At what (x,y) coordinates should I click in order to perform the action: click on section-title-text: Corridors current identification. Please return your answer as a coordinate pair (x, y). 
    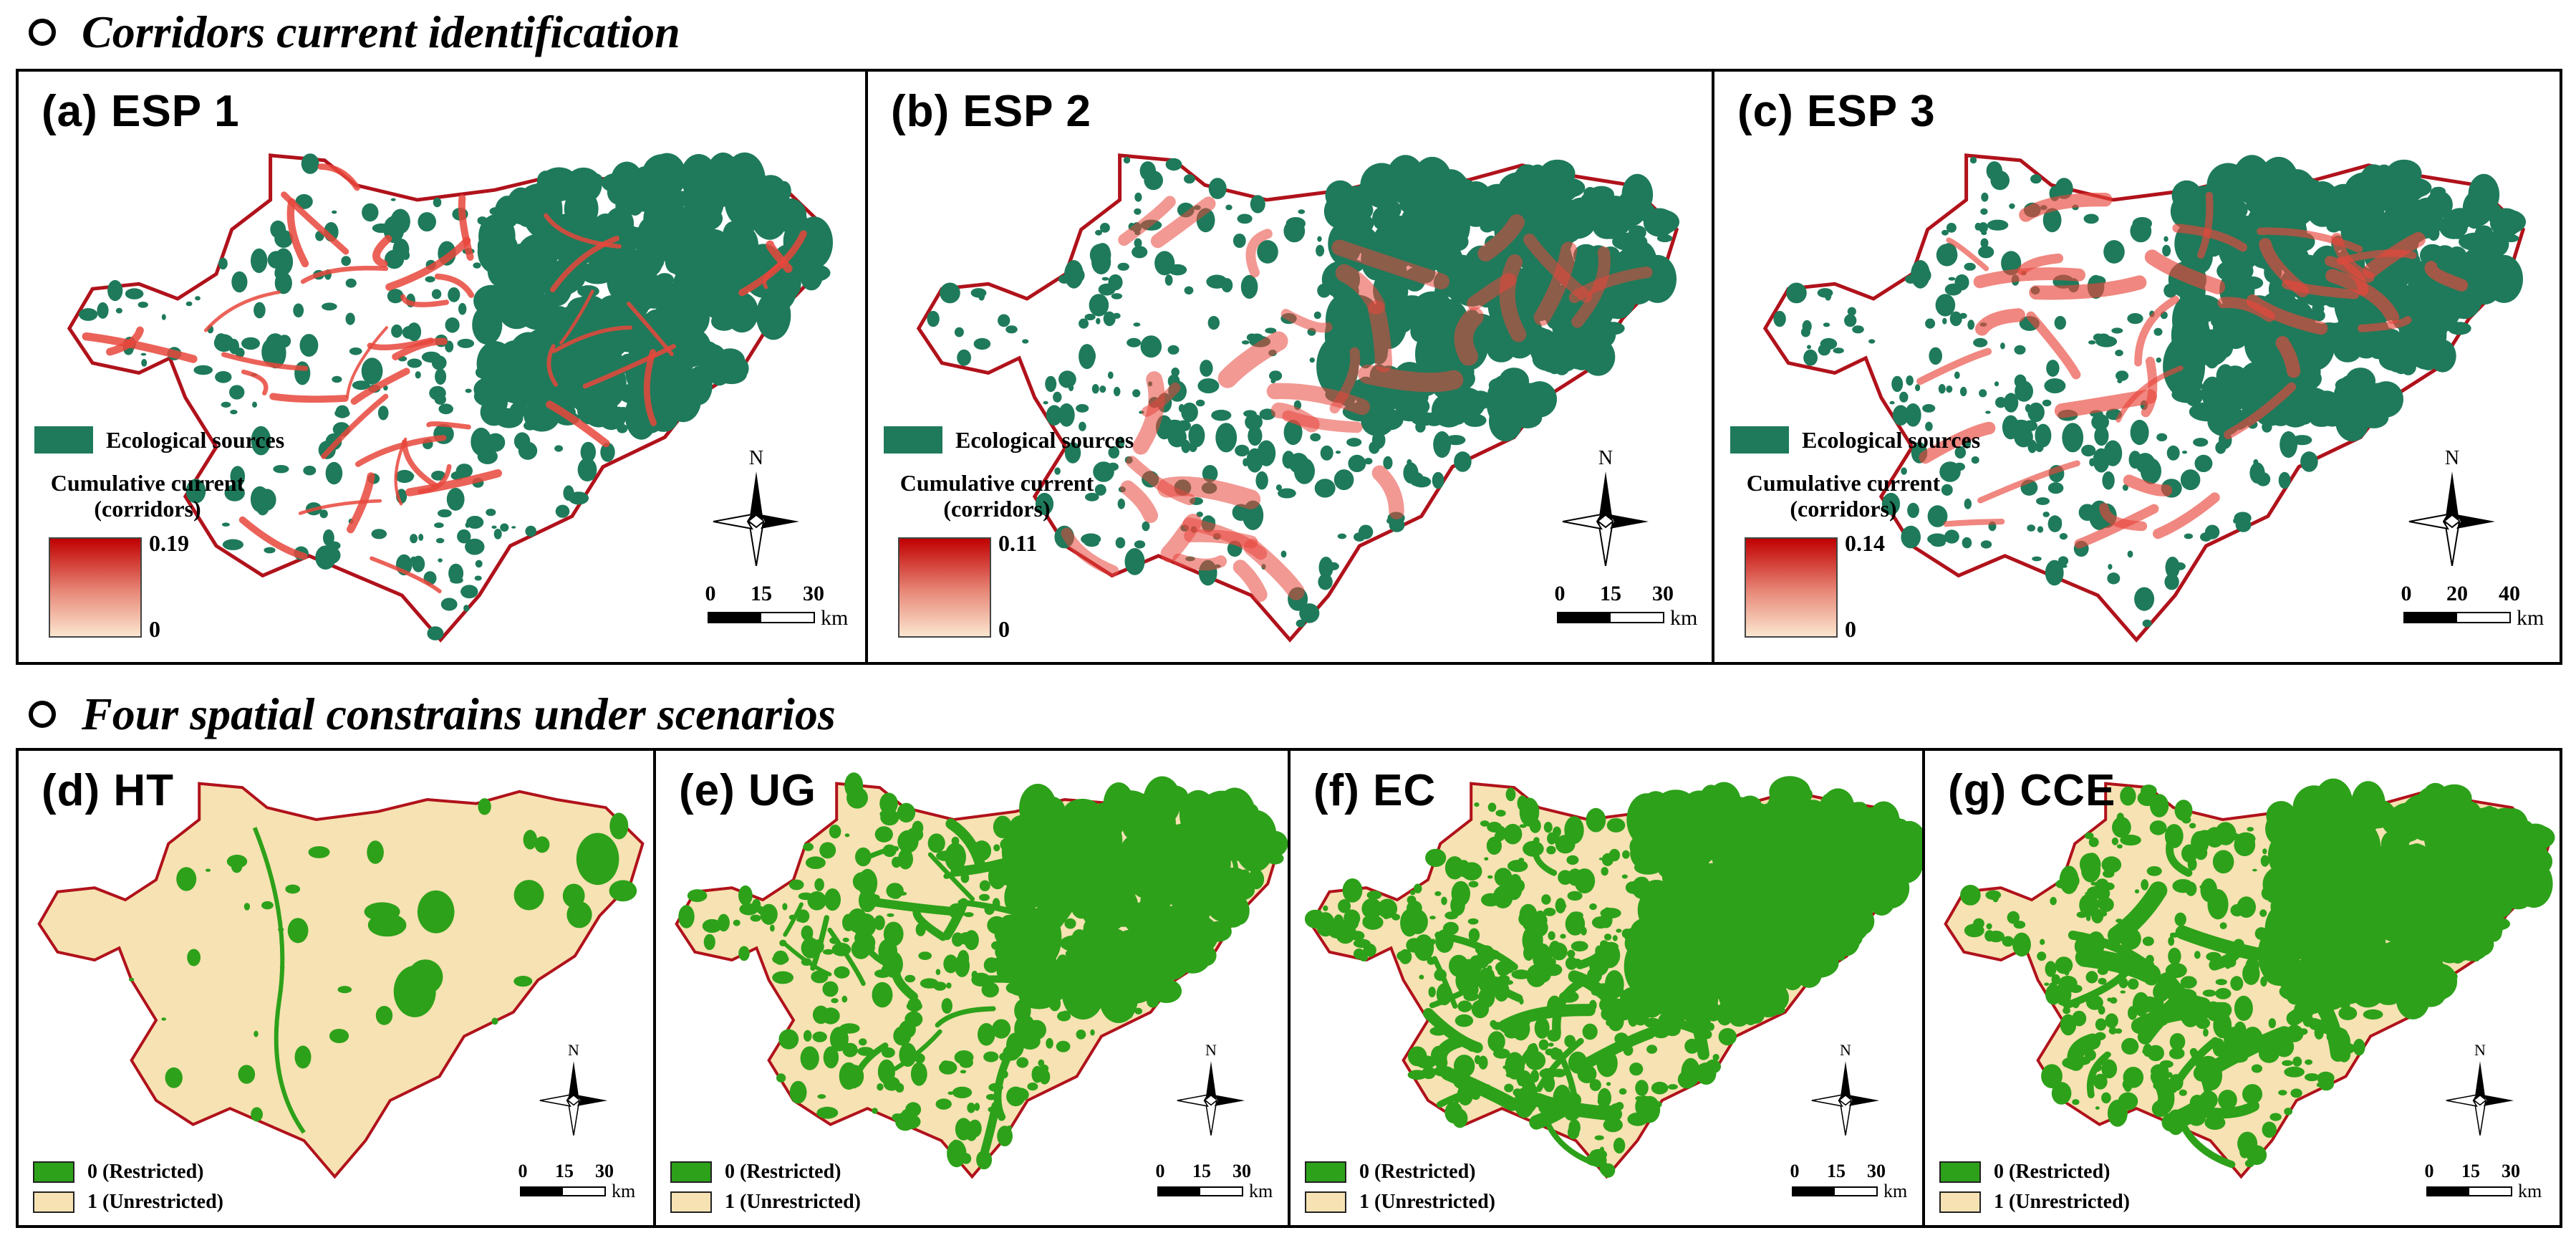
    Looking at the image, I should click on (381, 32).